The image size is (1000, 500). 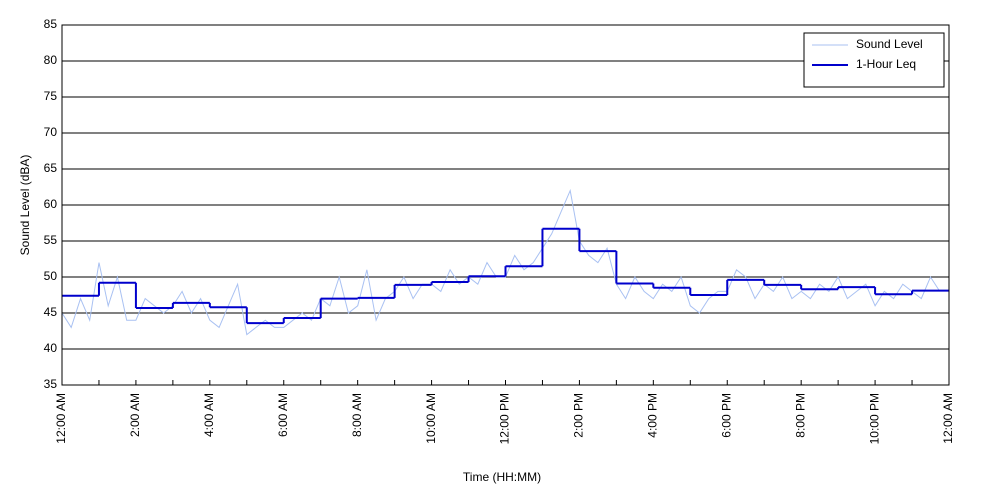 What do you see at coordinates (51, 312) in the screenshot?
I see `y-tick-label: 45` at bounding box center [51, 312].